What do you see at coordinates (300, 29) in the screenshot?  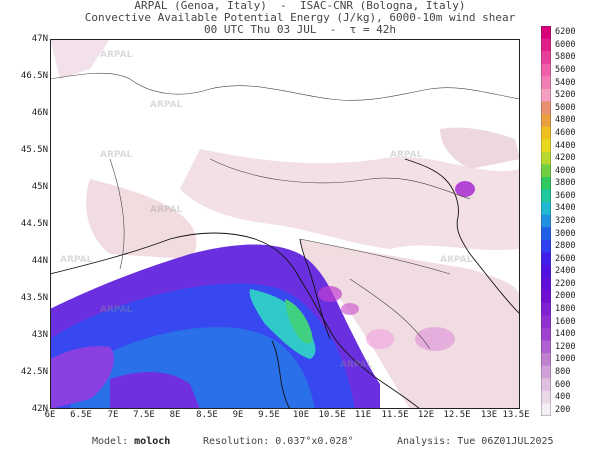 I see `title-line-3: 00 UTC Thu 03 JUL - τ = 42h` at bounding box center [300, 29].